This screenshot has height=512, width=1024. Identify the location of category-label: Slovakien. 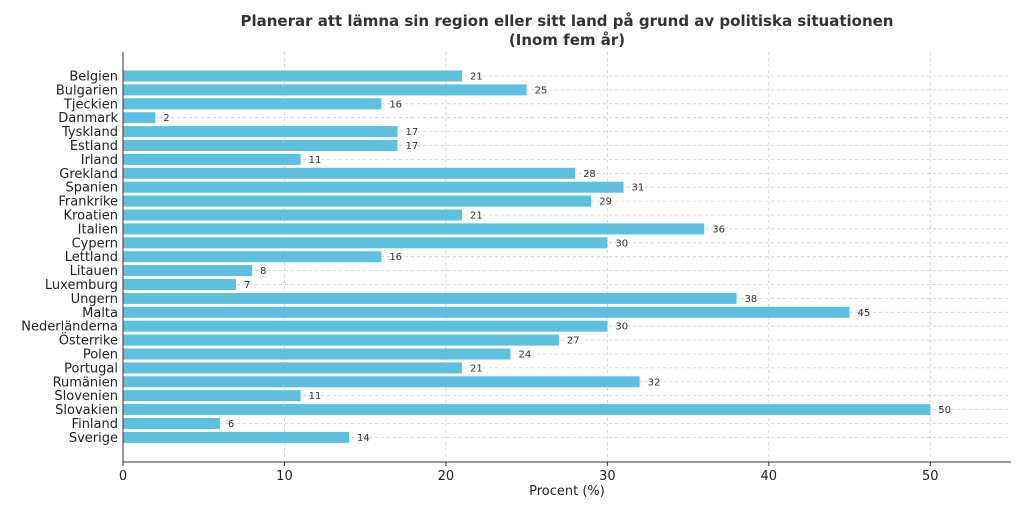
(86, 410).